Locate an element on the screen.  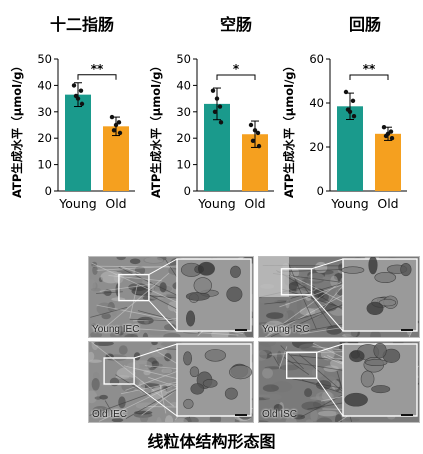
micrograph-old-iec: Old IEC is located at coordinates (171, 382).